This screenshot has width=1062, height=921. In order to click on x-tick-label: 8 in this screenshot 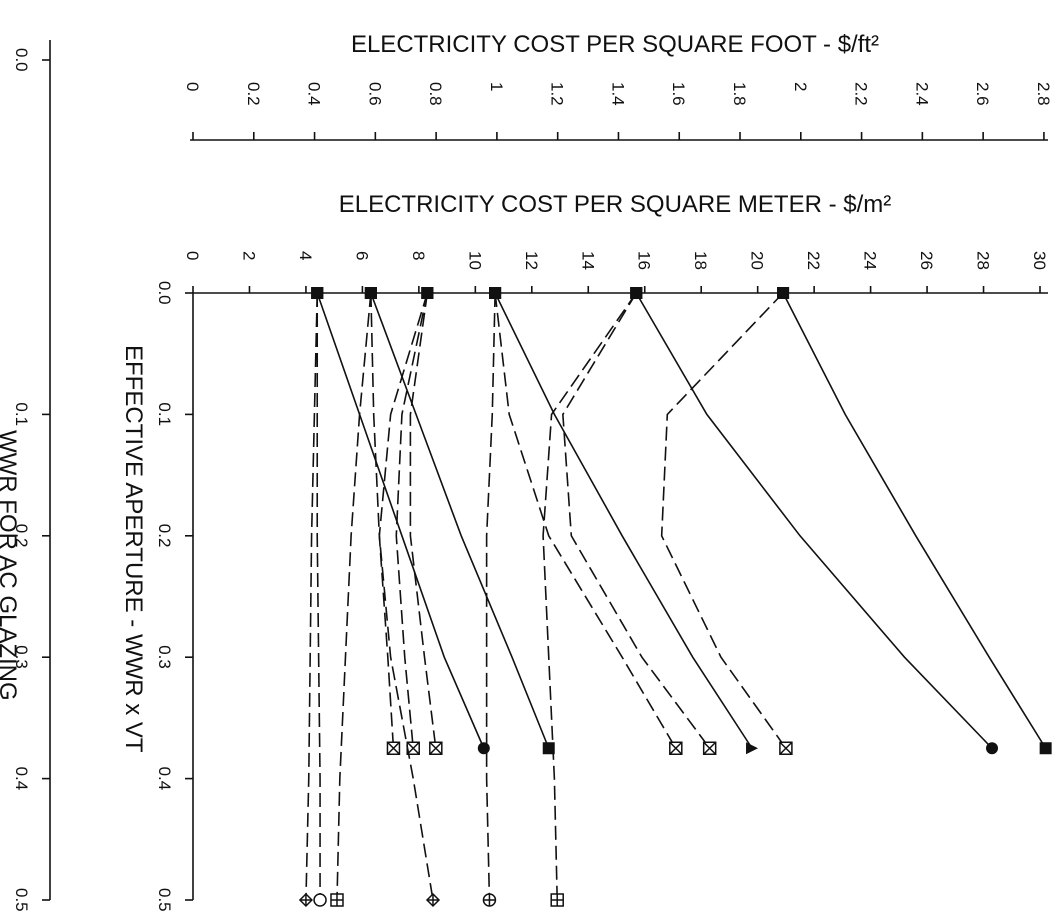, I will do `click(418, 255)`.